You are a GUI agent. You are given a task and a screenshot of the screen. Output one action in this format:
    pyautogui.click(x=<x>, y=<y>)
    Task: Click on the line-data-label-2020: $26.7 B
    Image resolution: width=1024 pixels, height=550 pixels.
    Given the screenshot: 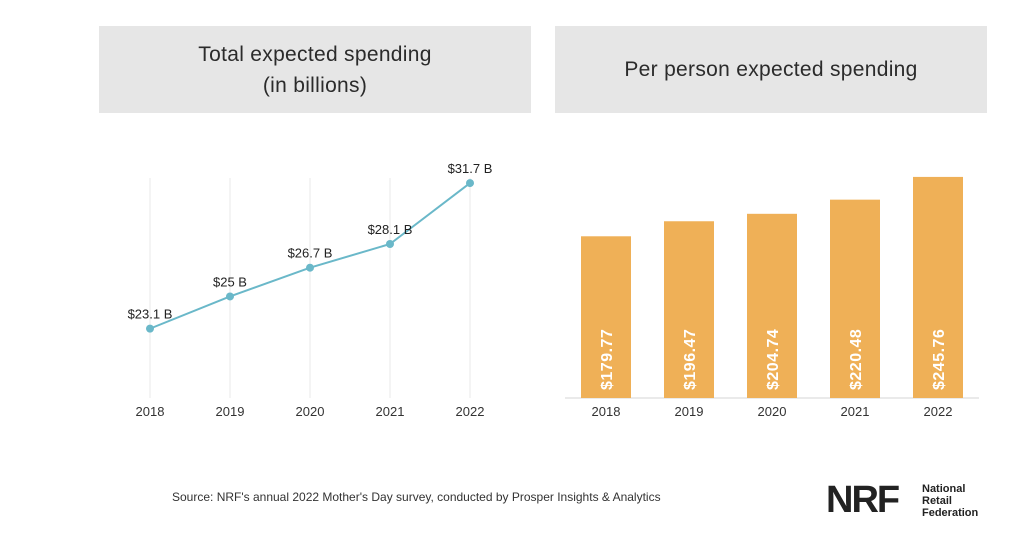 What is the action you would take?
    pyautogui.click(x=310, y=253)
    